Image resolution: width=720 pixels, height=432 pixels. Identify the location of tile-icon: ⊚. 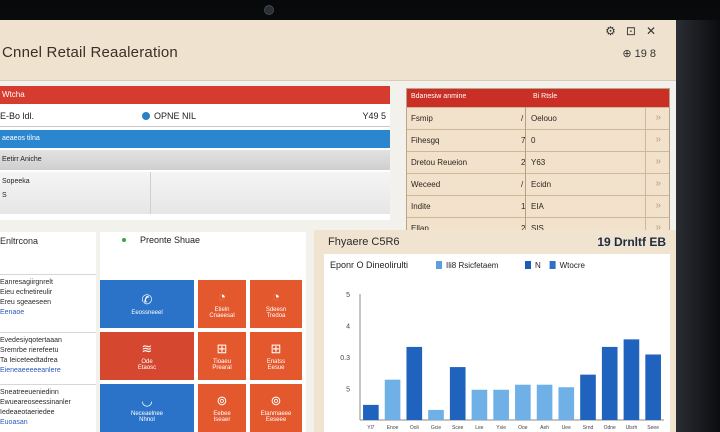
(276, 400).